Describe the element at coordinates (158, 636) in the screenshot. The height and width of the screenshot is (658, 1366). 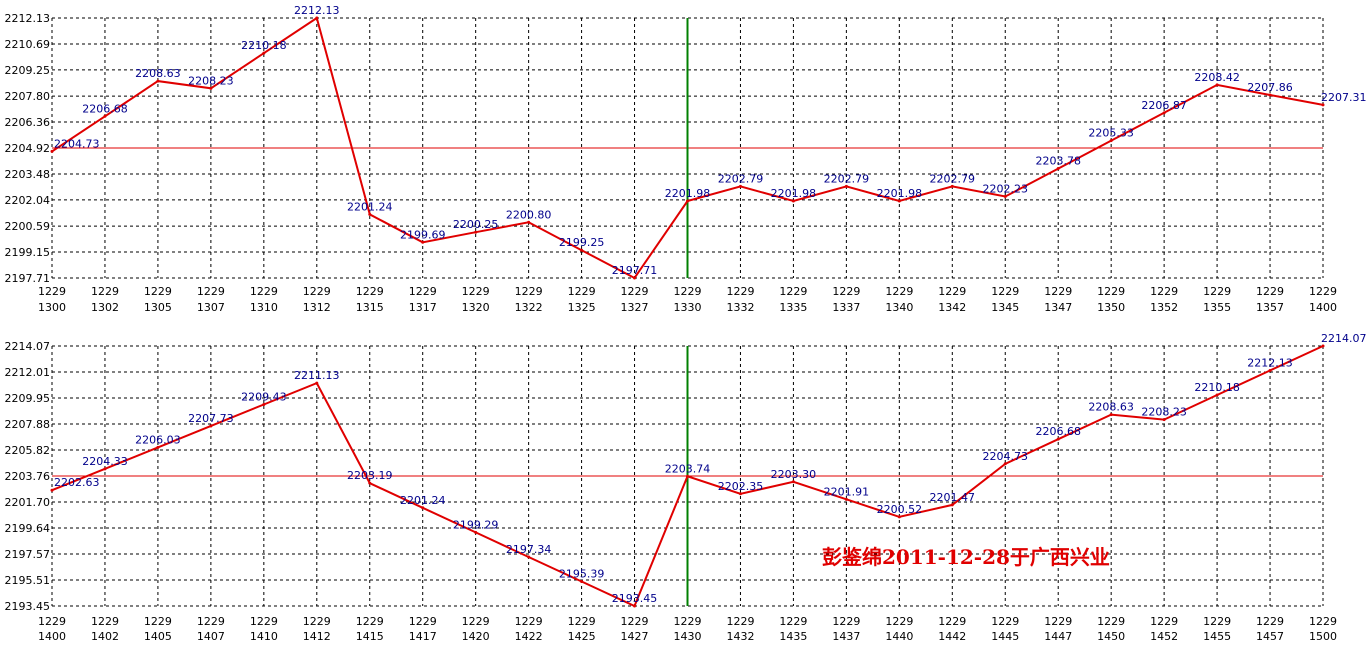
I see `x-tick-time: 1405` at that location.